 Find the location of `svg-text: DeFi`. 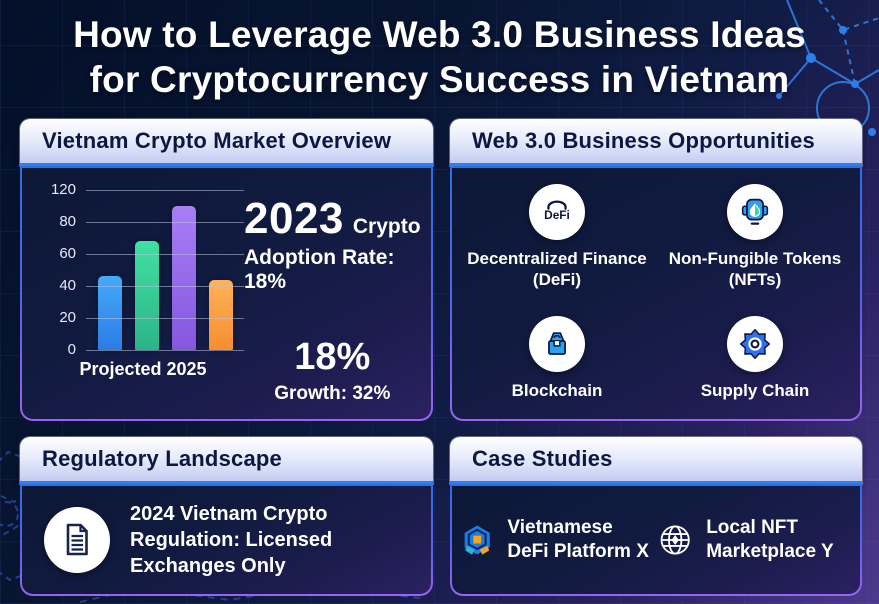

svg-text: DeFi is located at coordinates (557, 215).